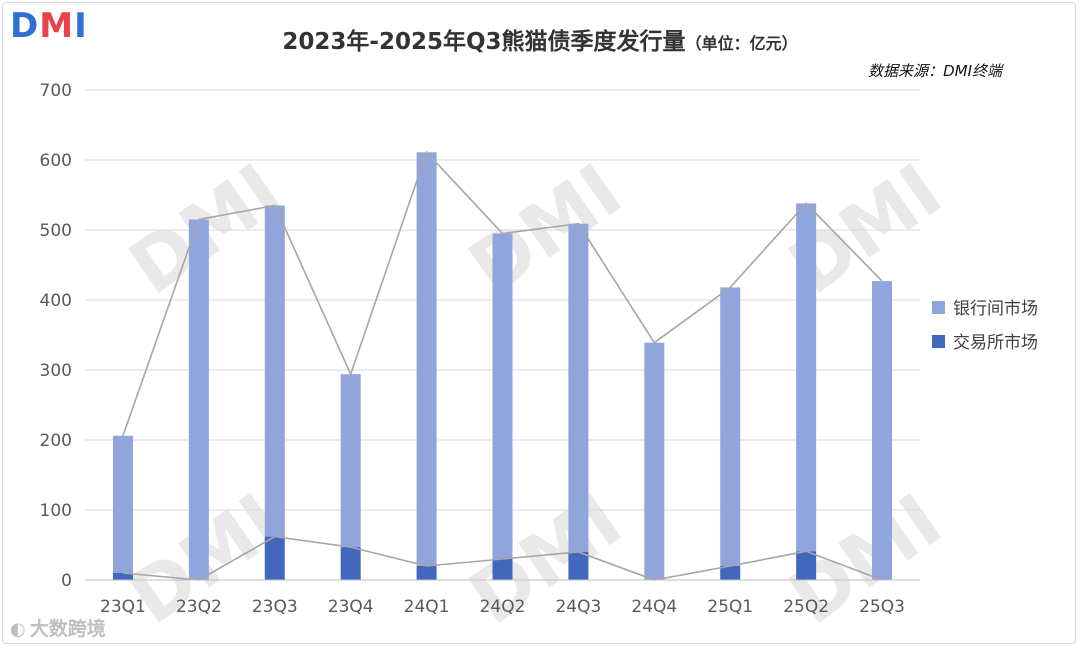  I want to click on x-tick-label: 23Q1, so click(123, 607).